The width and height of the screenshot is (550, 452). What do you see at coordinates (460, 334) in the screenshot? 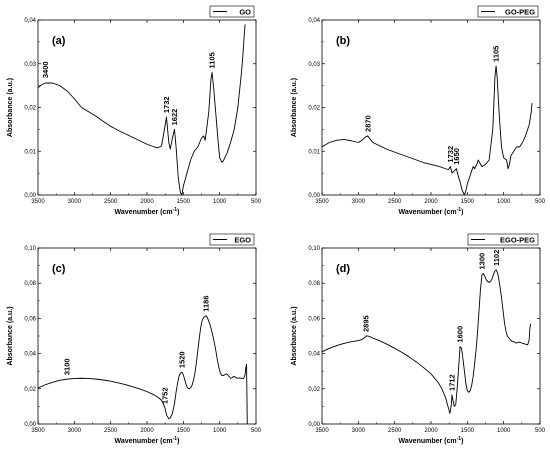
I see `peak-label: 1600` at bounding box center [460, 334].